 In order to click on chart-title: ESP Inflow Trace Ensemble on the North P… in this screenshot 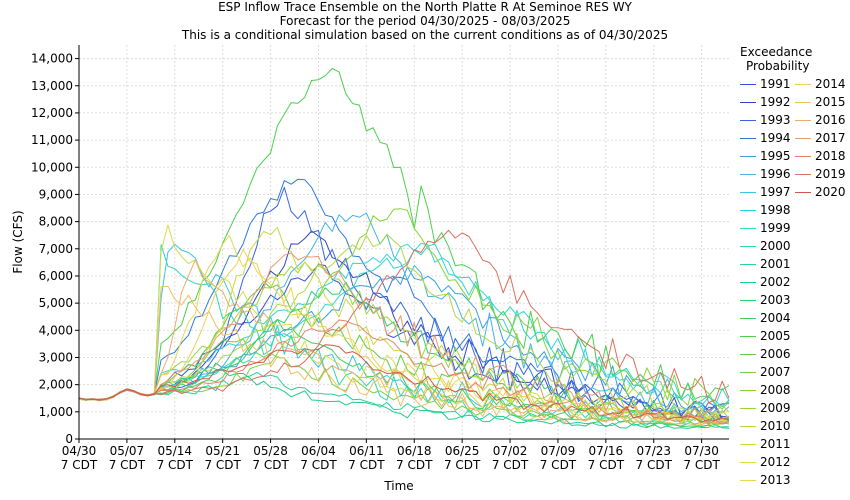, I will do `click(425, 7)`.